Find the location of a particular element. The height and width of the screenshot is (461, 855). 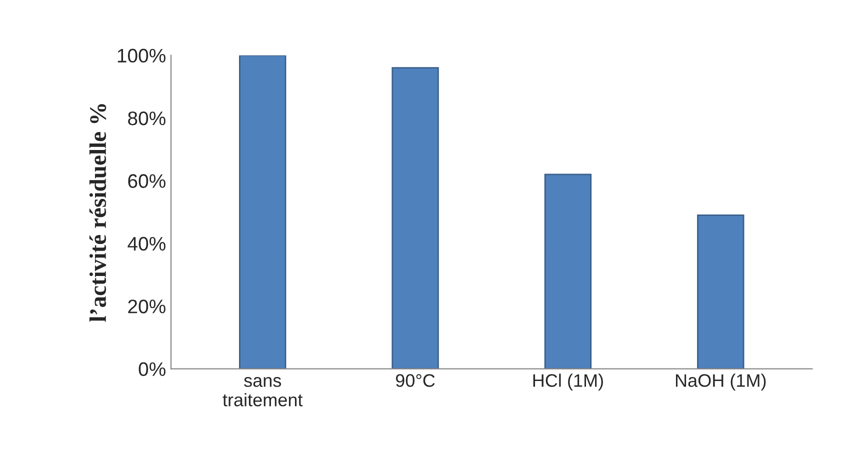

y-axis-title: l’activité résiduelle % is located at coordinates (97, 213).